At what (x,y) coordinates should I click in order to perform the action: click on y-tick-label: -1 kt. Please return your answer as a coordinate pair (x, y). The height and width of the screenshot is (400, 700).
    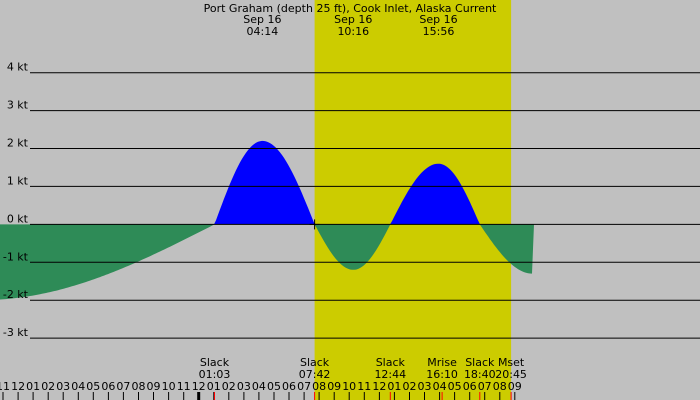
    Looking at the image, I should click on (16, 256).